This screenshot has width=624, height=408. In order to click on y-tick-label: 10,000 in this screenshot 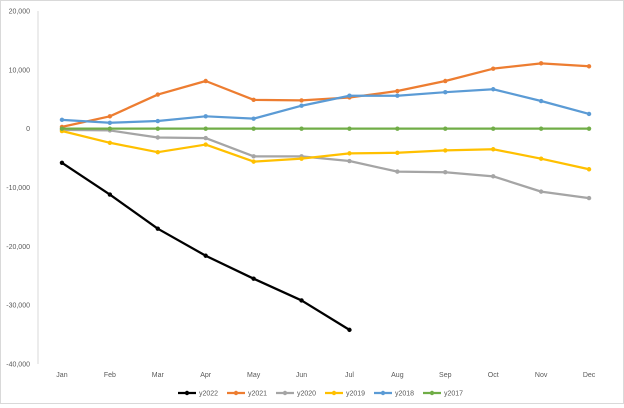, I will do `click(20, 70)`.